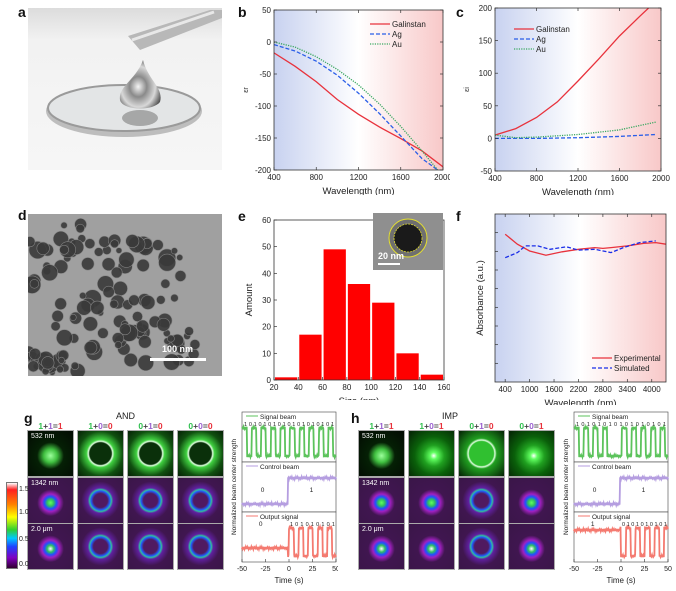 The image size is (676, 591). I want to click on control-bit-1: 1, so click(312, 490).